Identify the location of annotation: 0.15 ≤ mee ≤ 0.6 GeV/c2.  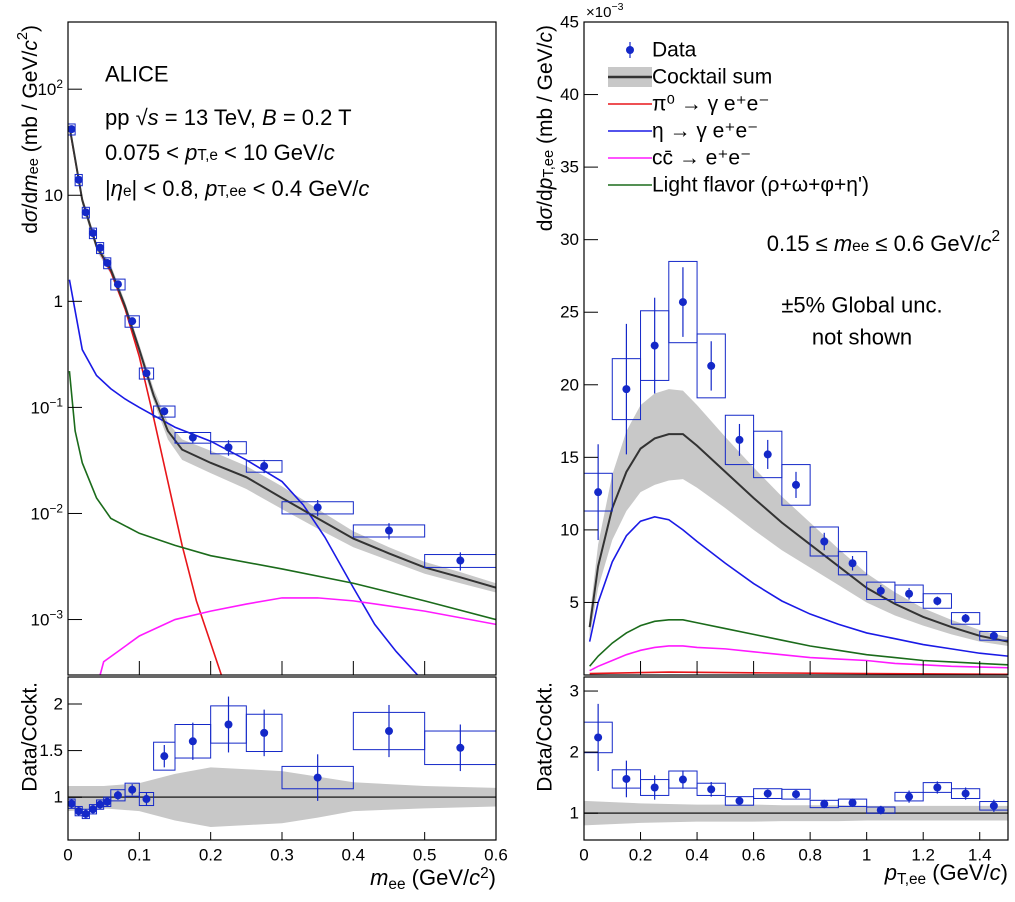
(883, 242).